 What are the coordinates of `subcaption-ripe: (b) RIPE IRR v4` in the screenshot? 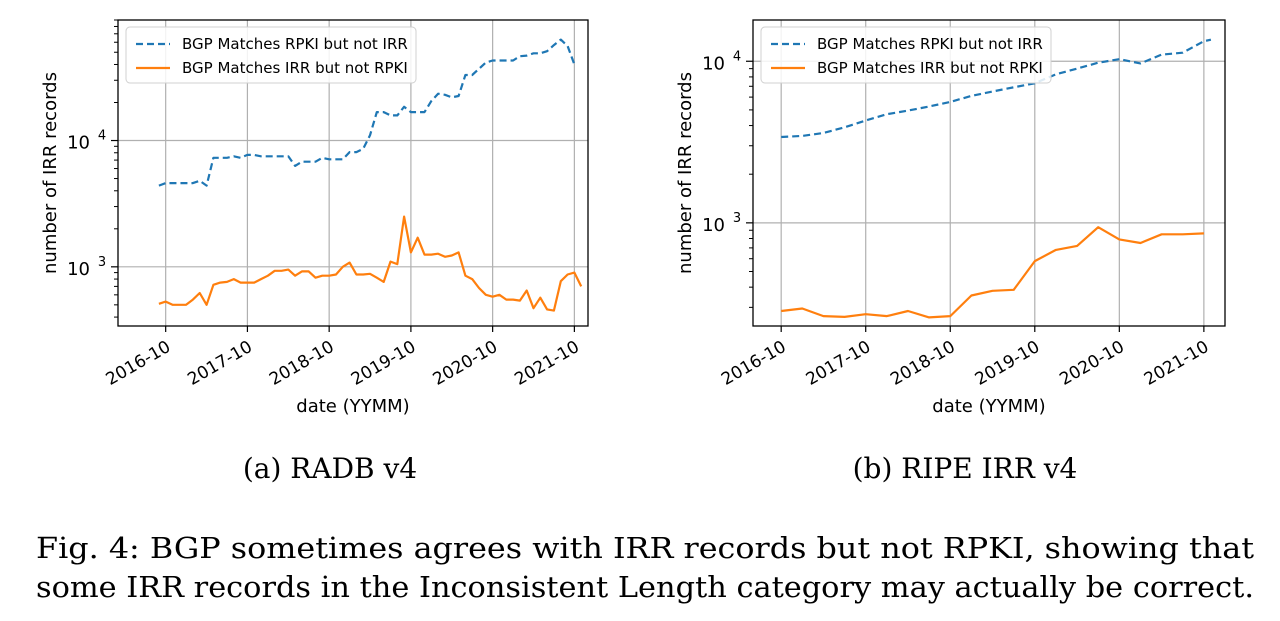 It's located at (965, 468).